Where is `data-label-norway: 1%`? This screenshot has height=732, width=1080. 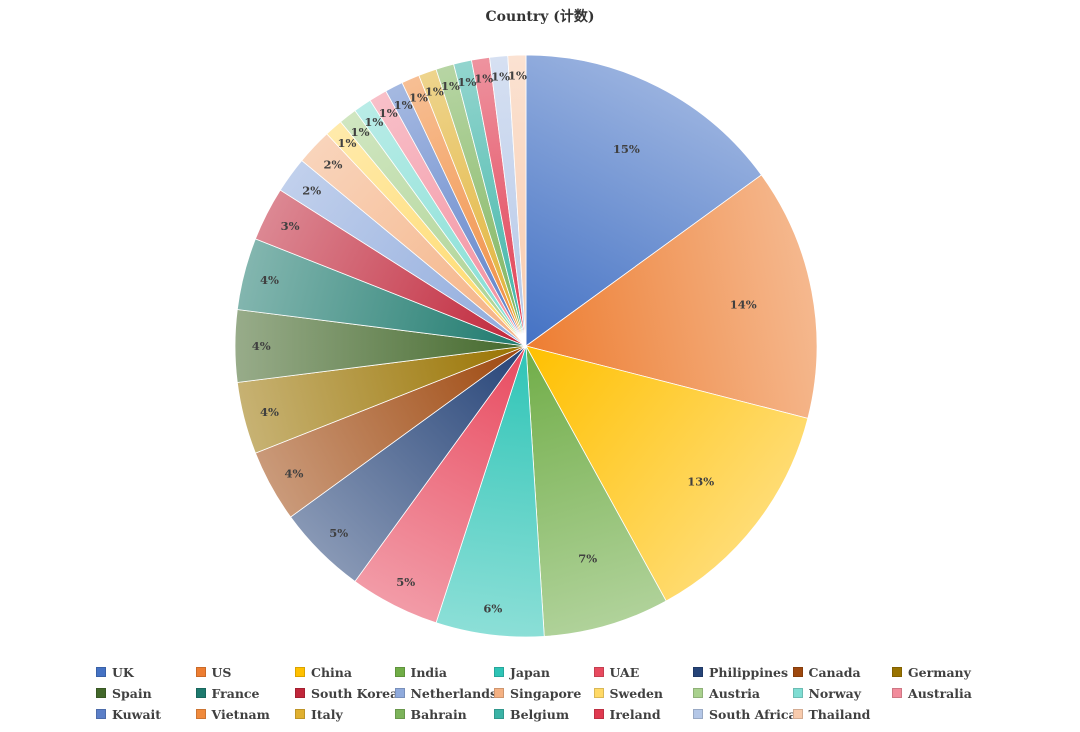 data-label-norway: 1% is located at coordinates (373, 122).